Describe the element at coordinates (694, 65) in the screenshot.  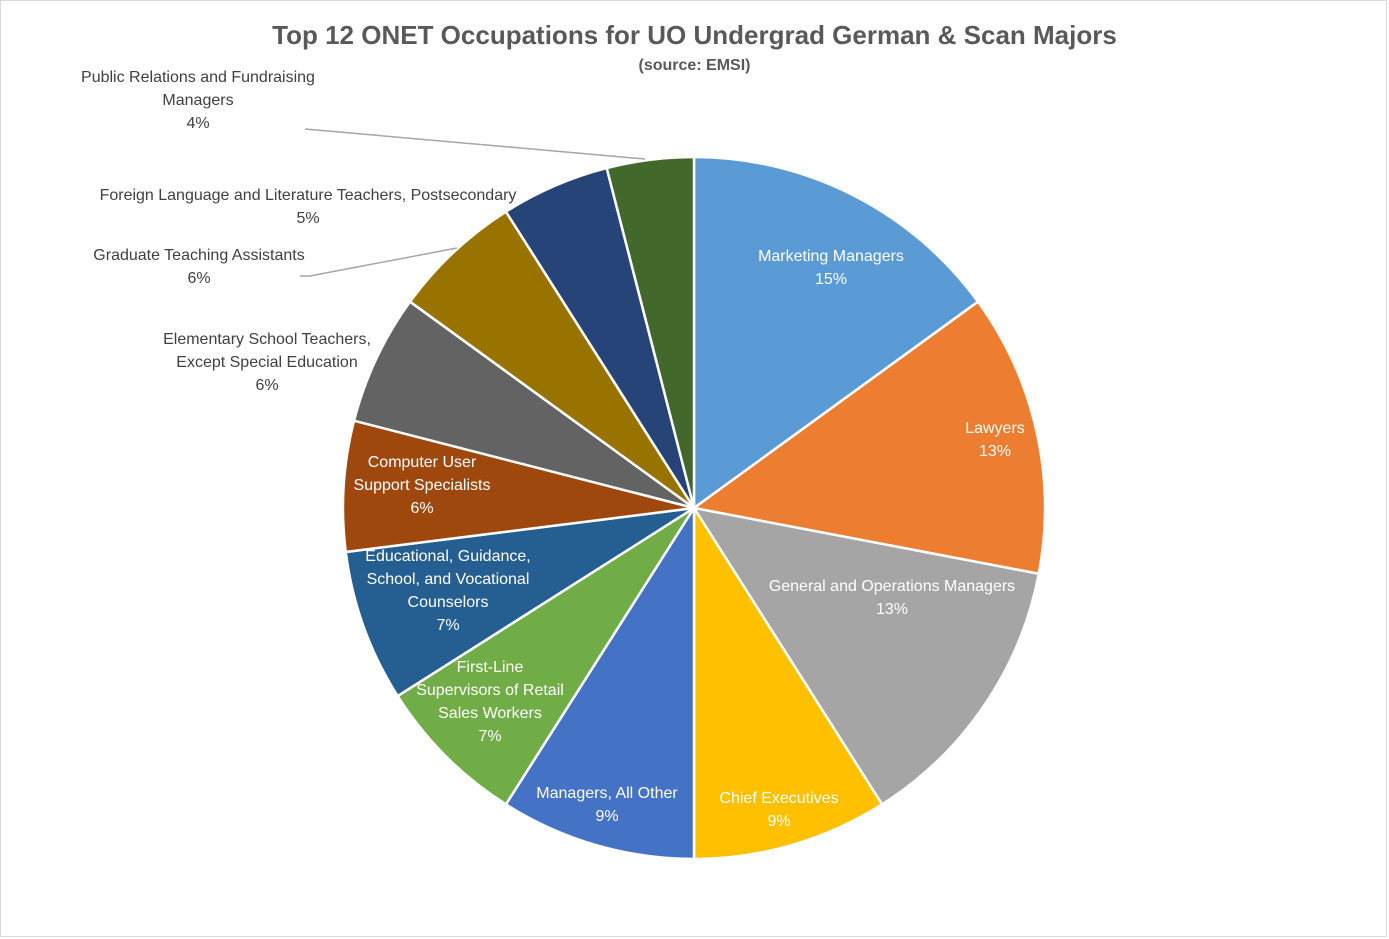
I see `chart-subtitle: (source: EMSI)` at that location.